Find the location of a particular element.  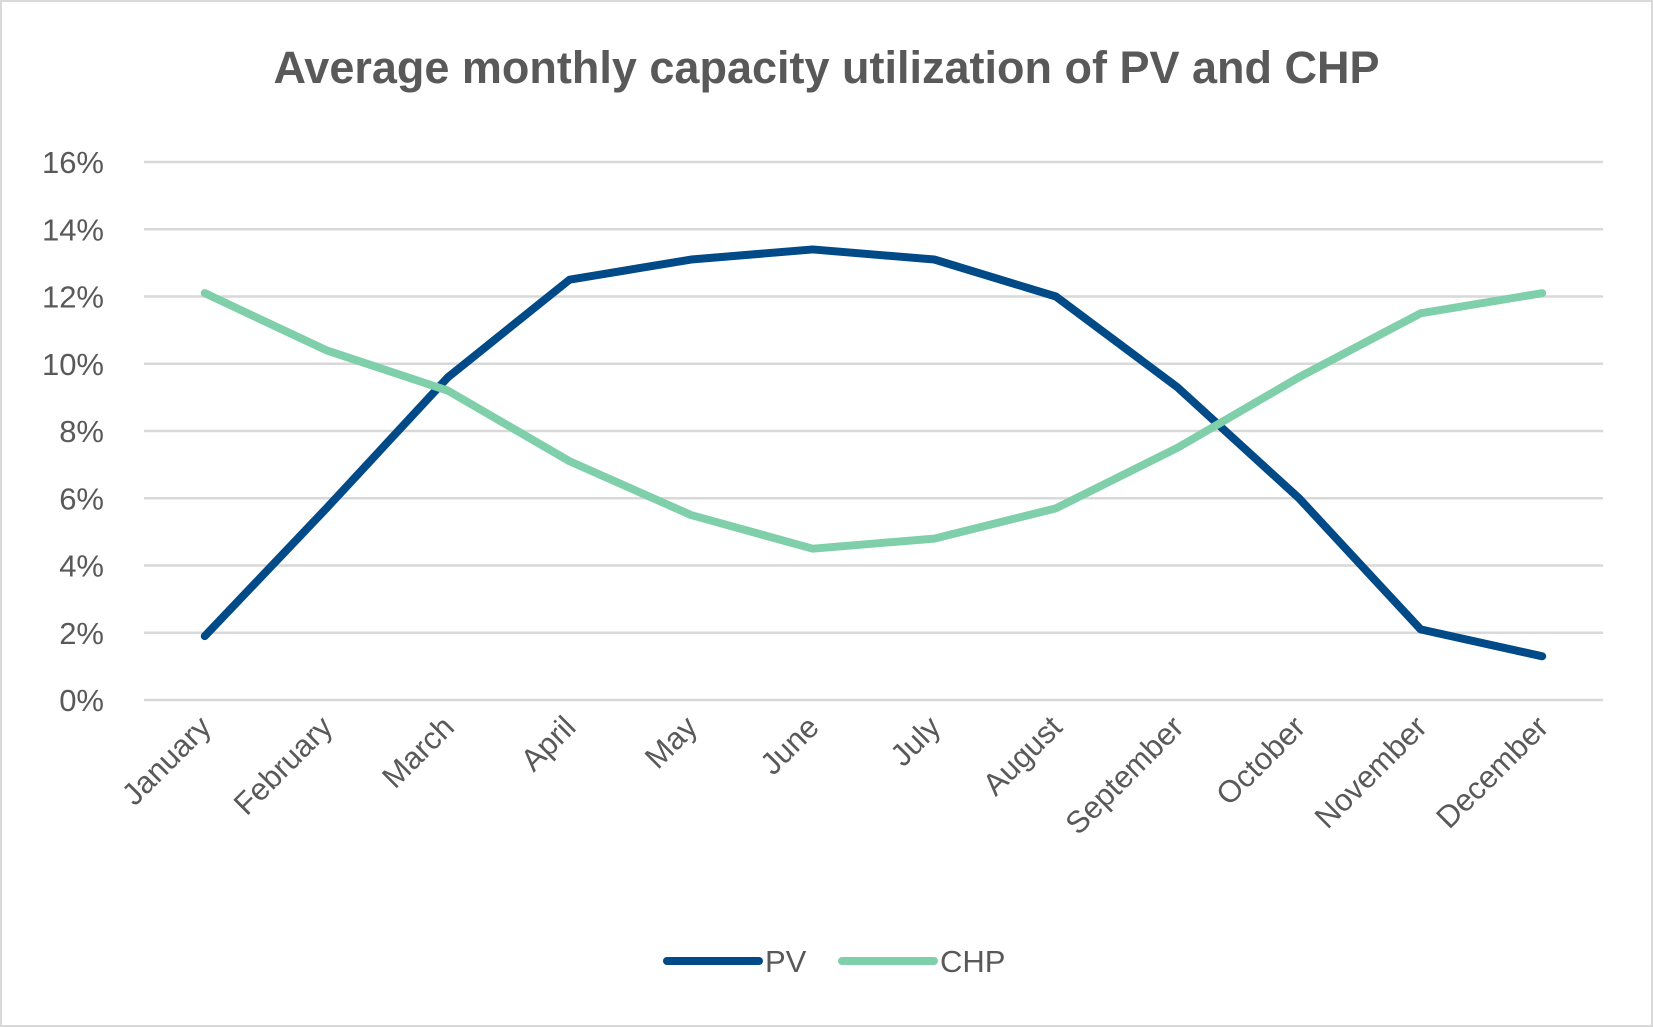

x-tick-label: January is located at coordinates (166, 760).